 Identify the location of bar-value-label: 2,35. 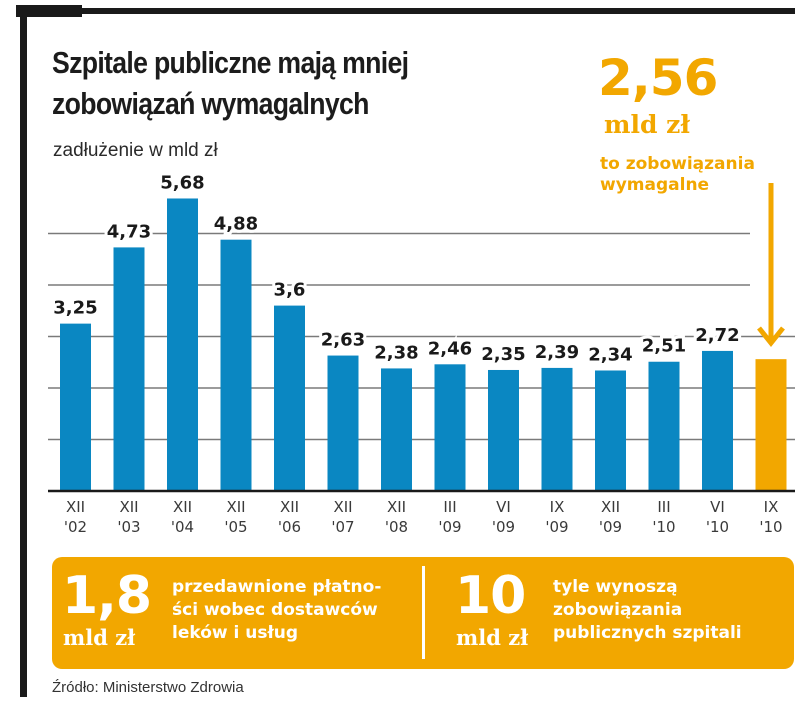
(503, 354).